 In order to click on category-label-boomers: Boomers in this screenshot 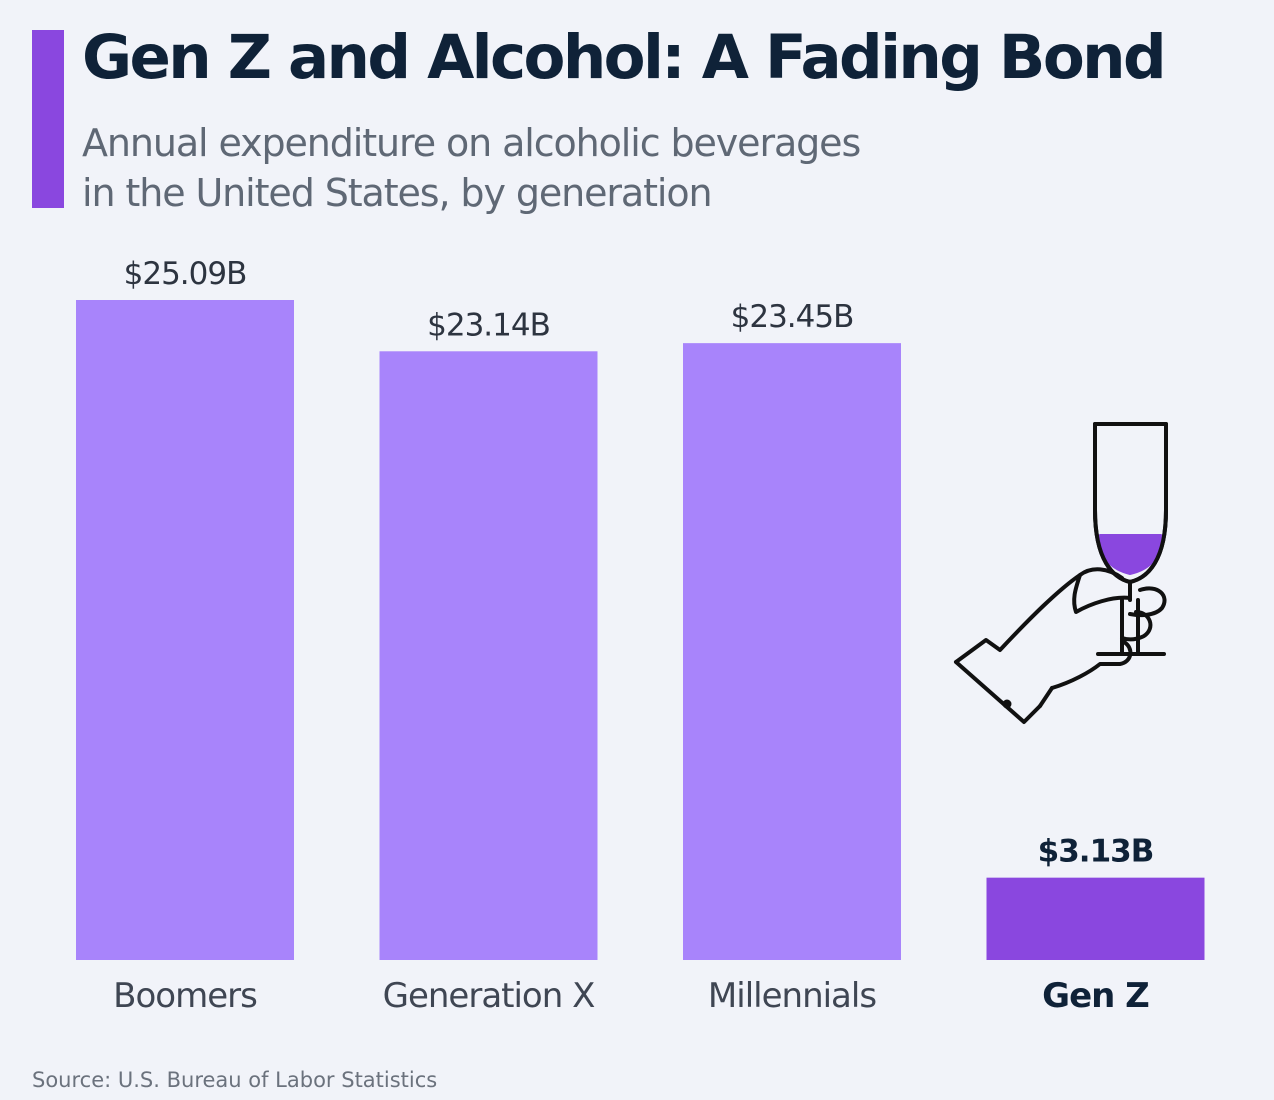, I will do `click(185, 996)`.